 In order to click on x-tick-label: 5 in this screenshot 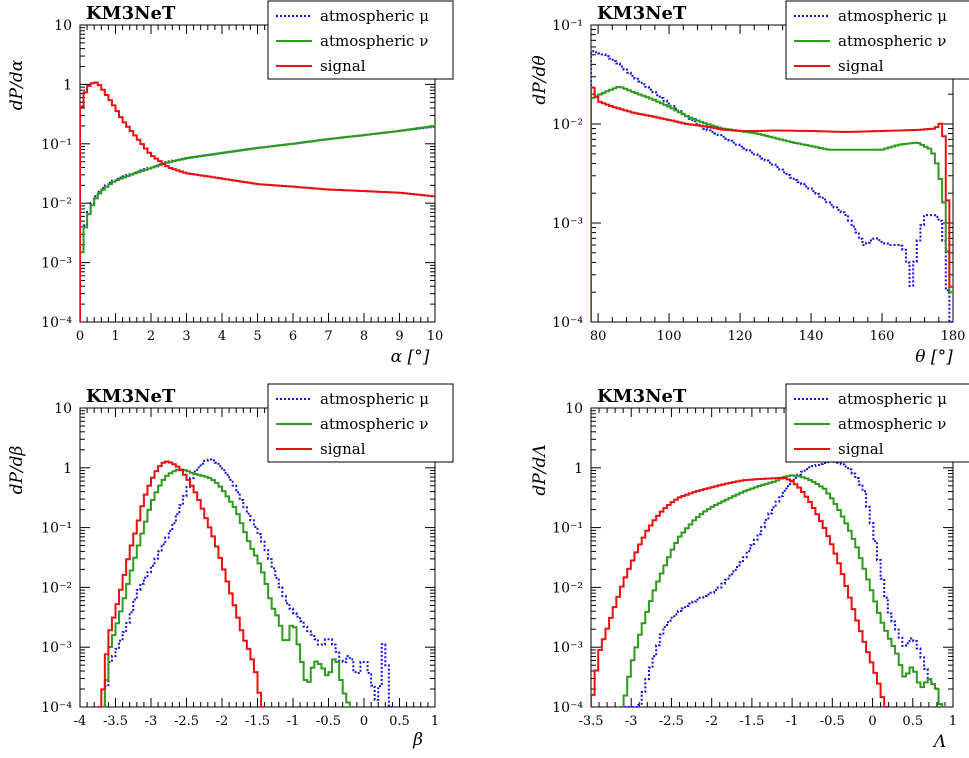, I will do `click(257, 336)`.